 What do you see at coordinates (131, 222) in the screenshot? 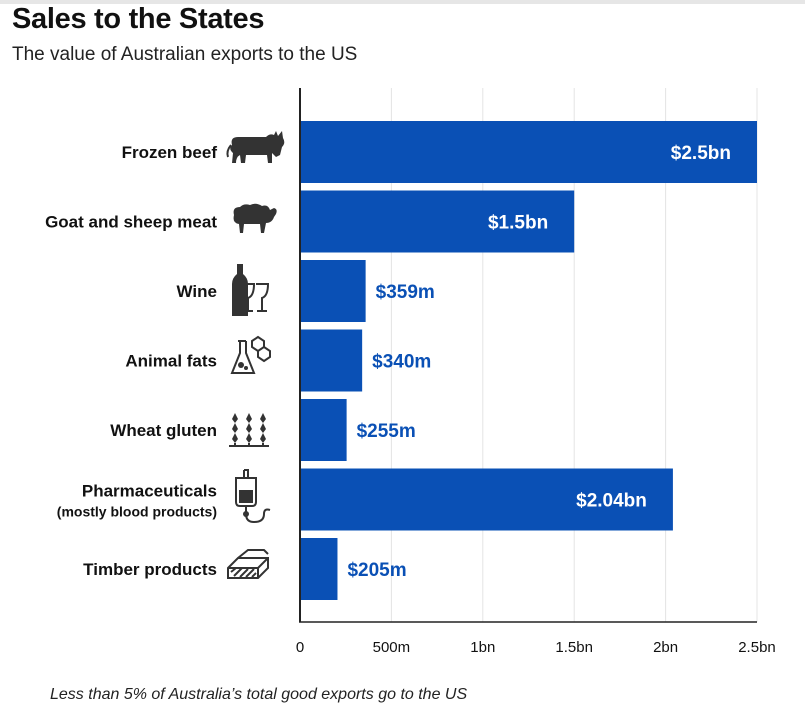
I see `category-label: Goat and sheep meat` at bounding box center [131, 222].